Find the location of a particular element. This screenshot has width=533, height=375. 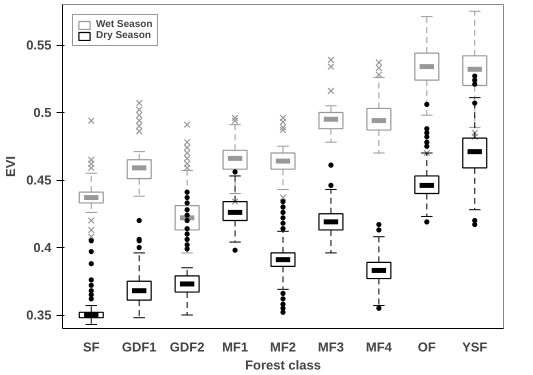

x-tick-label: YSF is located at coordinates (475, 347).